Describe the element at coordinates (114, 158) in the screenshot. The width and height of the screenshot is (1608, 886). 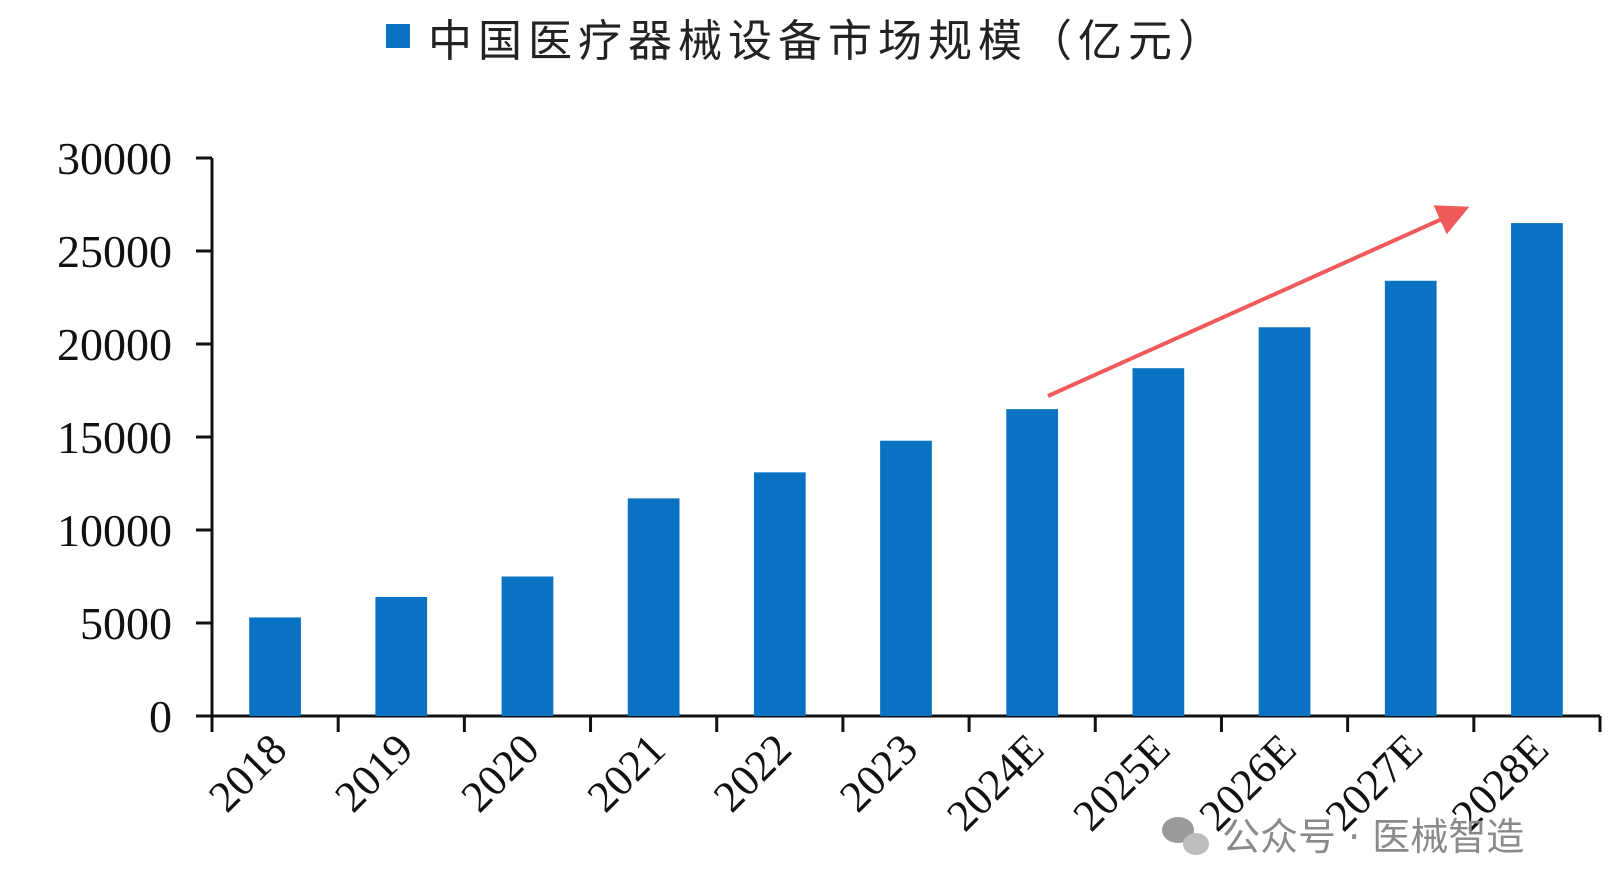
I see `y-tick-label: 30000` at that location.